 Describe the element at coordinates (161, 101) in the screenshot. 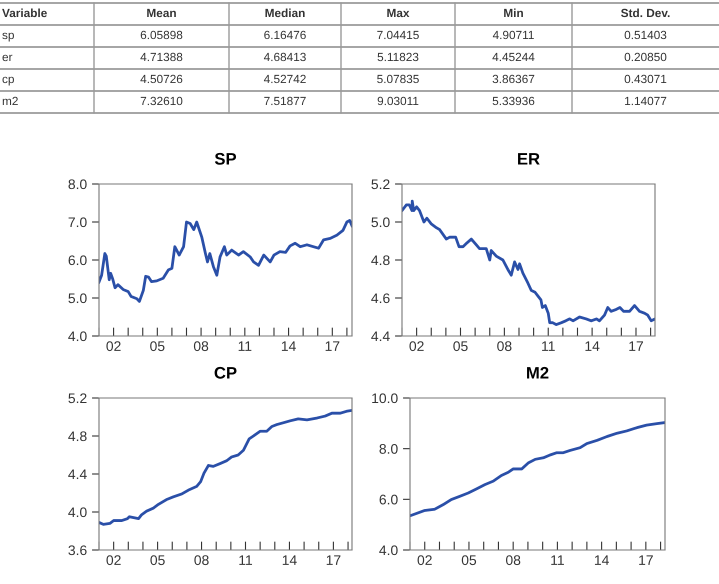

I see `text: 7.32610` at that location.